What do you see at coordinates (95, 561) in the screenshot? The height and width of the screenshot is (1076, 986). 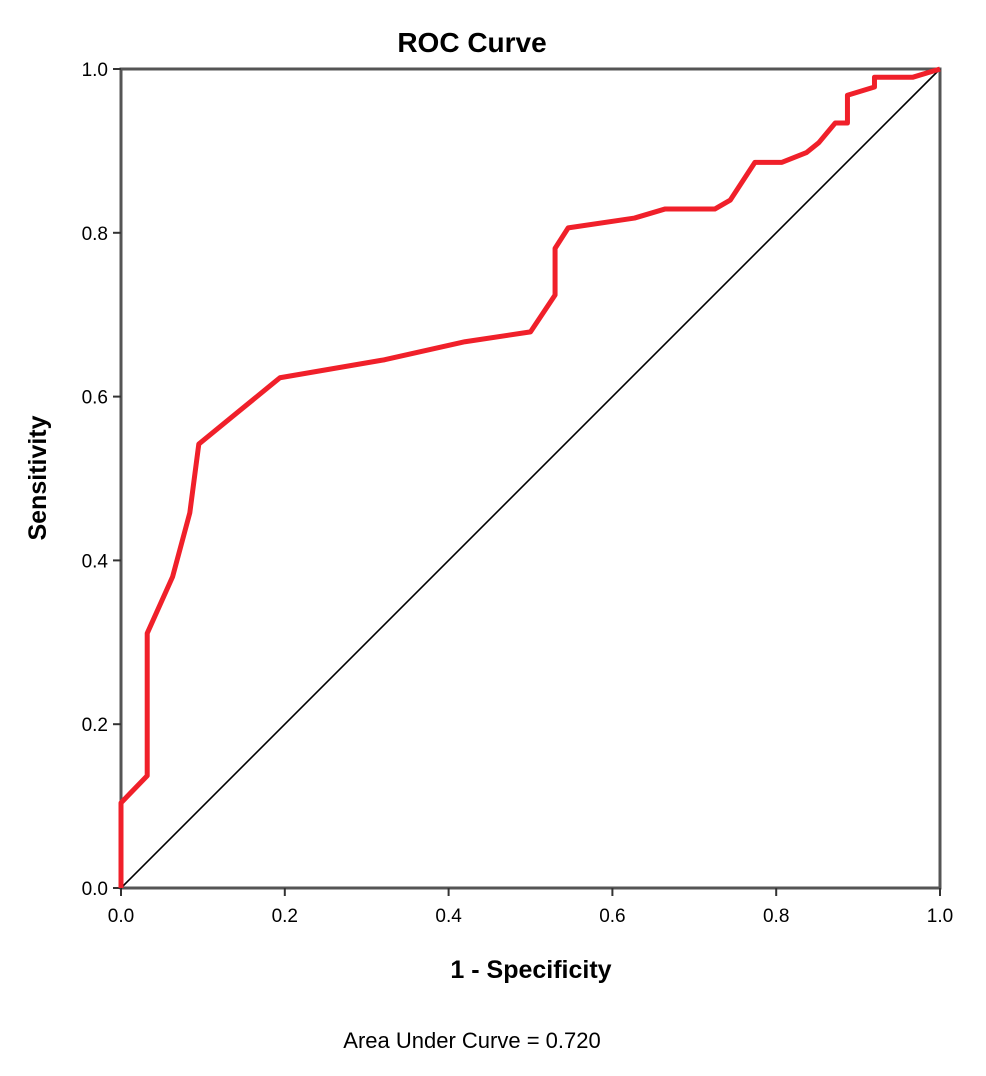 I see `y-tick-label: 0.4` at bounding box center [95, 561].